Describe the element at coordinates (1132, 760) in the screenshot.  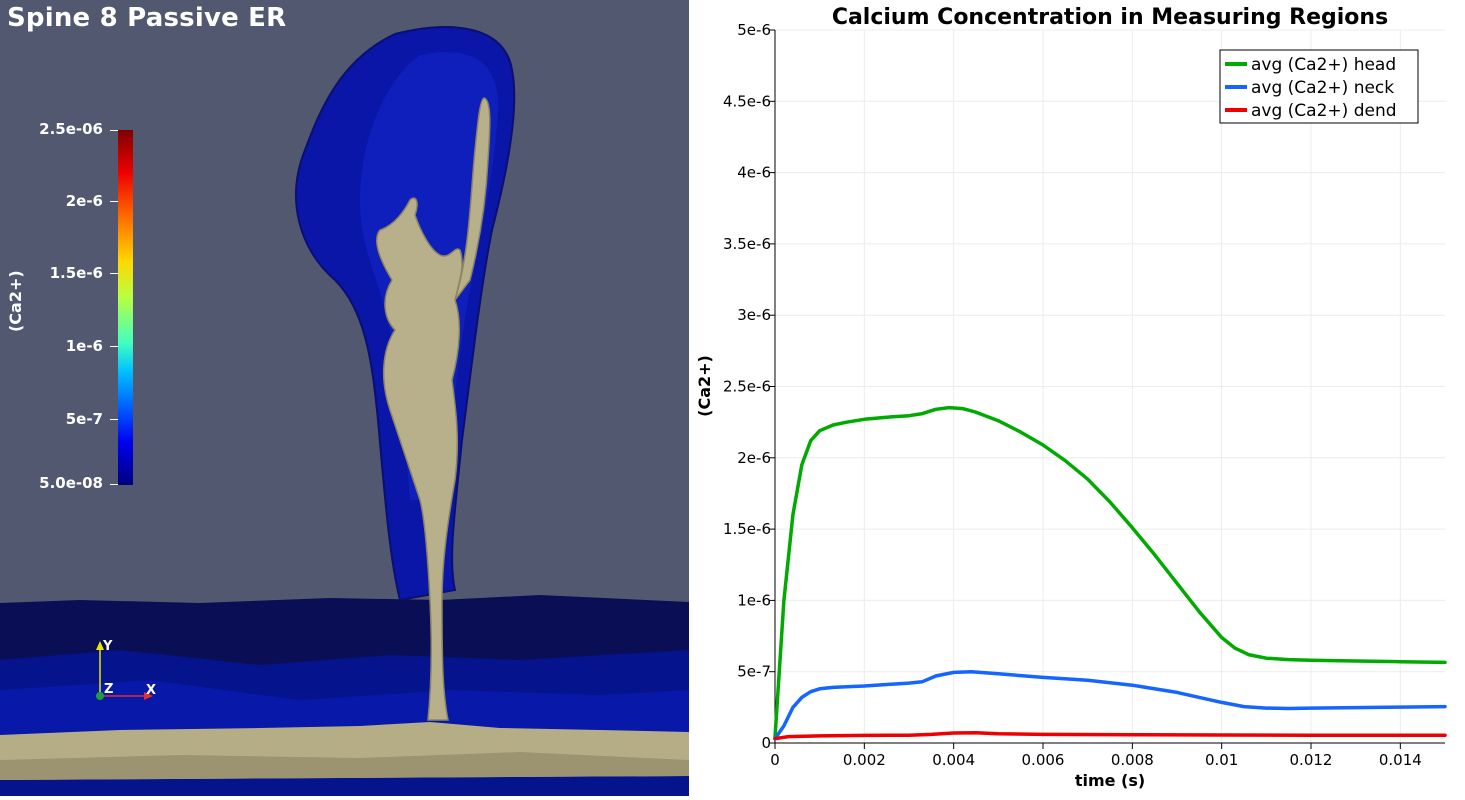
I see `x-tick-label: 0.008` at that location.